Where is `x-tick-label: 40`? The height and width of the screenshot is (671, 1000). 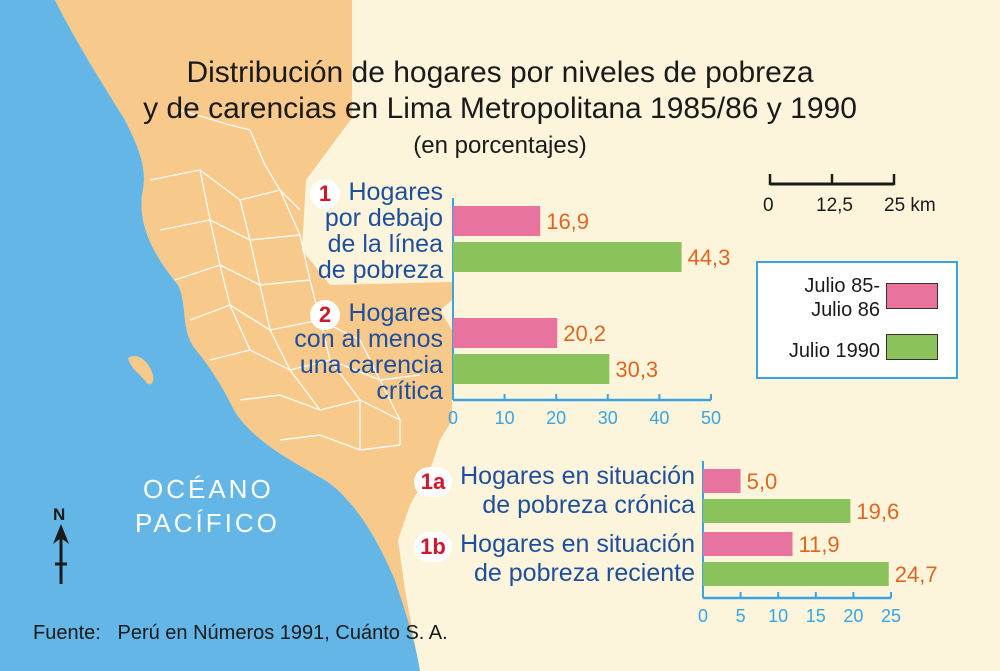 x-tick-label: 40 is located at coordinates (659, 418).